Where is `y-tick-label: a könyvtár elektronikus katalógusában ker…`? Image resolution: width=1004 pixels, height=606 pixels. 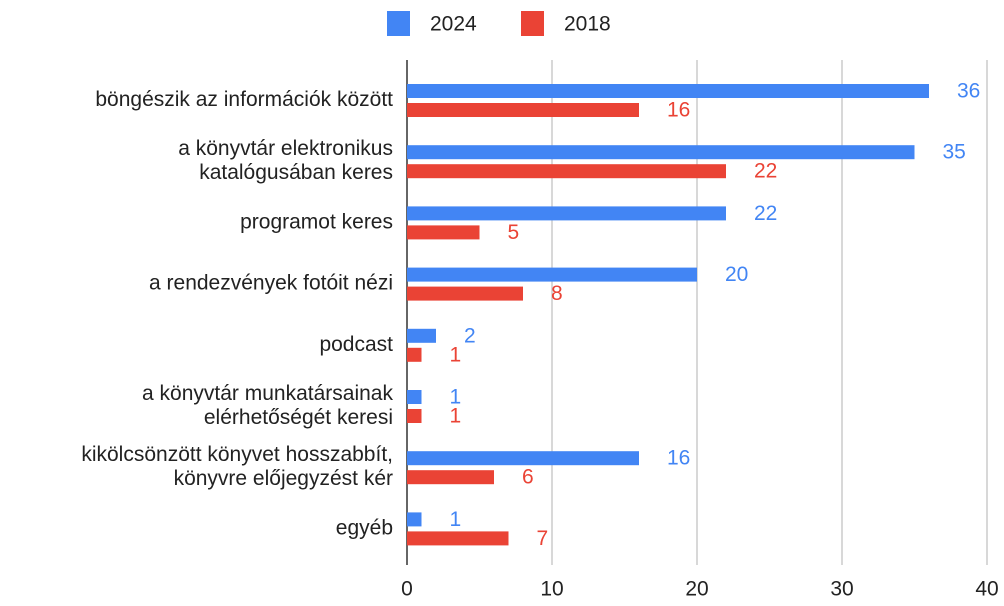 y-tick-label: a könyvtár elektronikus katalógusában ker… is located at coordinates (285, 160).